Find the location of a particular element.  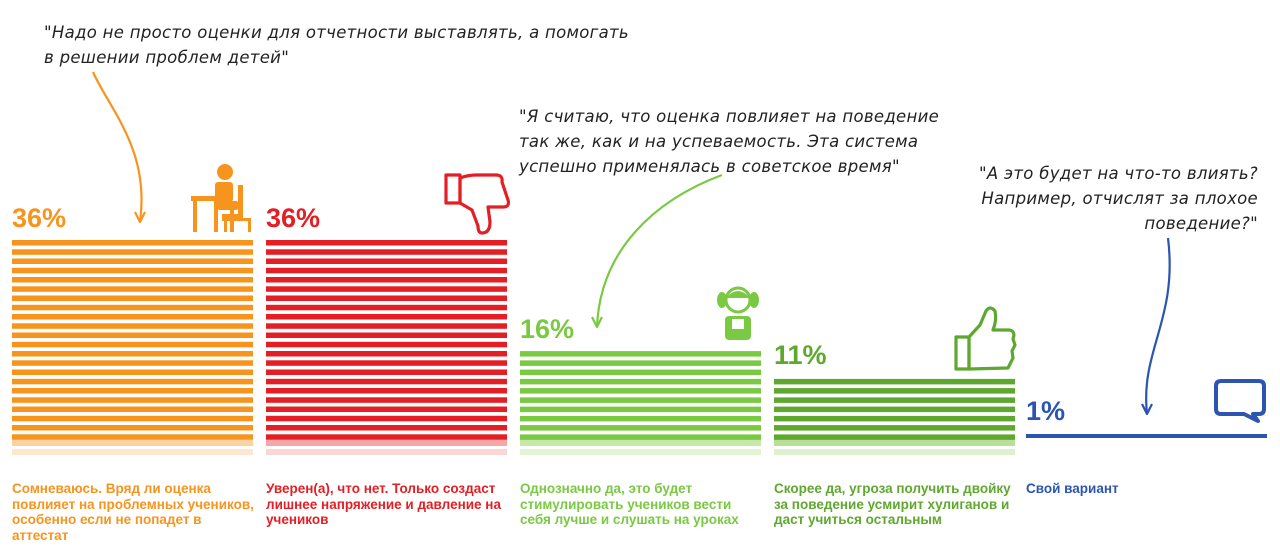

quote-1-line-2: в решении проблем детей" is located at coordinates (167, 57).